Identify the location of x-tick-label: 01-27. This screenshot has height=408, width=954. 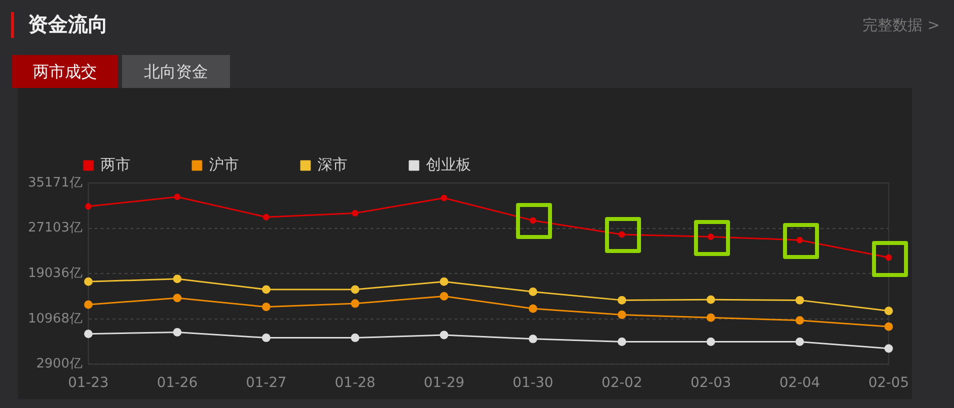
(266, 383).